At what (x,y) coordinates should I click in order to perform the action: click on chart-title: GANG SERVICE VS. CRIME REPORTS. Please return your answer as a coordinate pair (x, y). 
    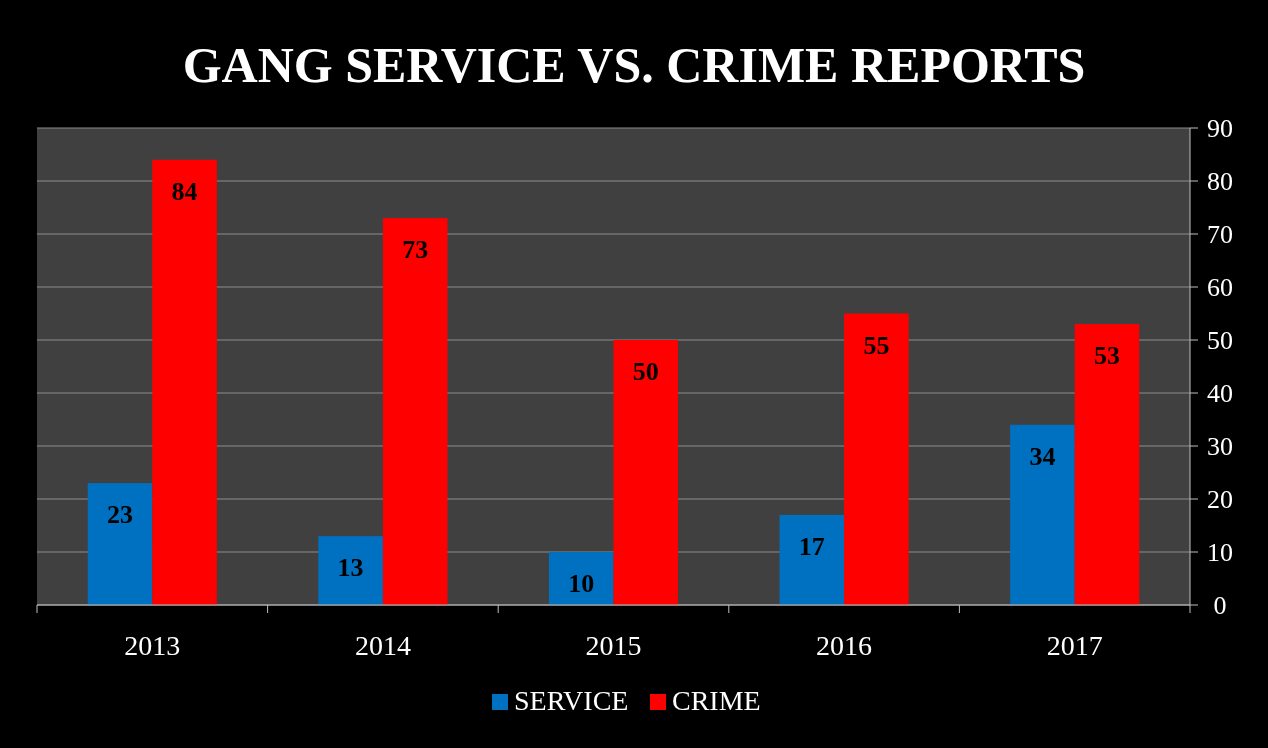
    Looking at the image, I should click on (634, 65).